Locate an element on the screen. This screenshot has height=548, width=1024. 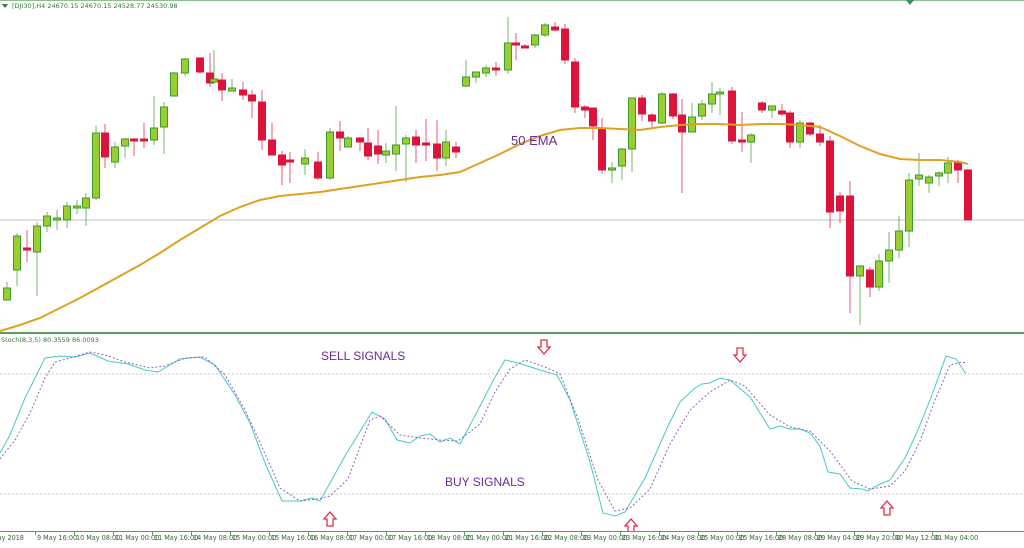
time-axis-label: 29 May 04:00 is located at coordinates (839, 538).